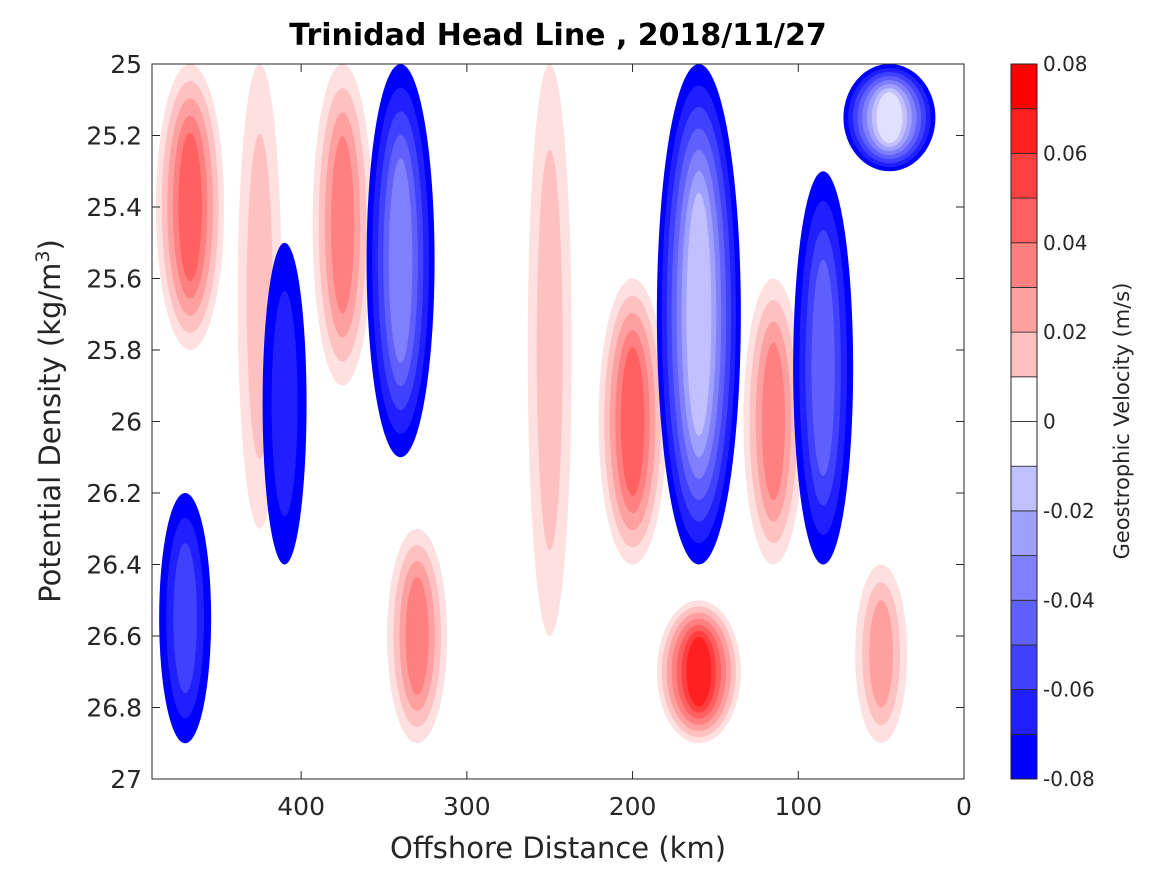 This screenshot has width=1167, height=875. Describe the element at coordinates (126, 64) in the screenshot. I see `y-tick-label: 25` at that location.